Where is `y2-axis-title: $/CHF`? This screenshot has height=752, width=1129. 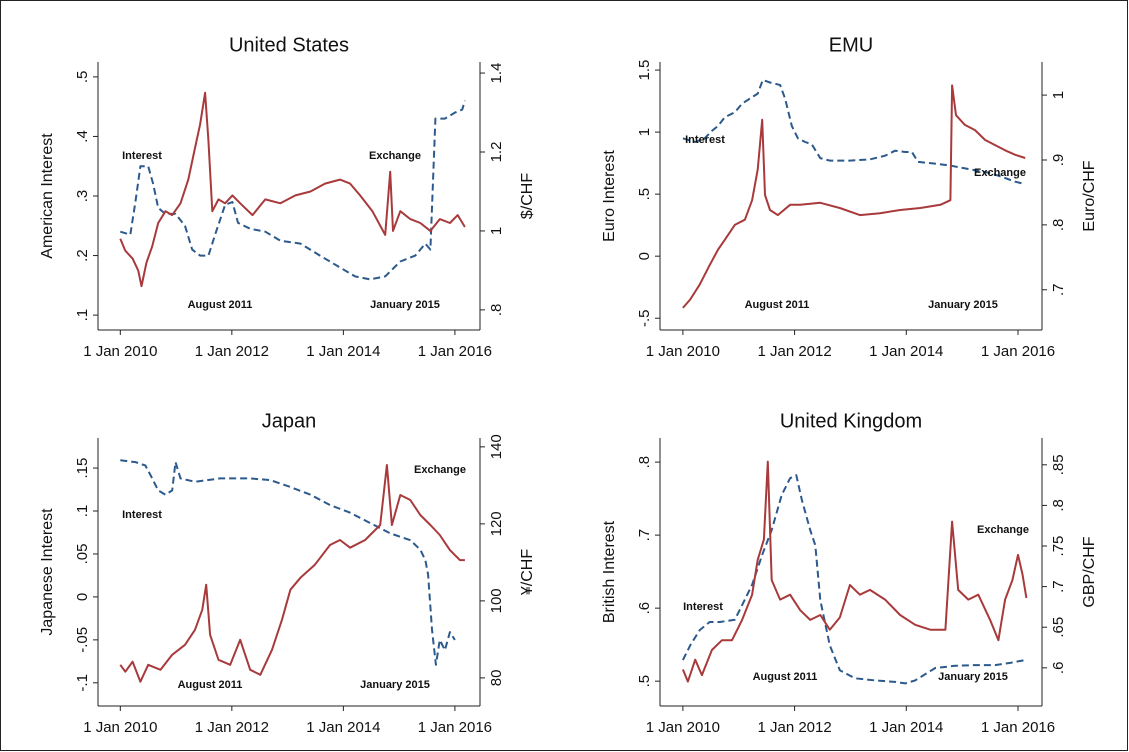
y2-axis-title: $/CHF is located at coordinates (527, 196).